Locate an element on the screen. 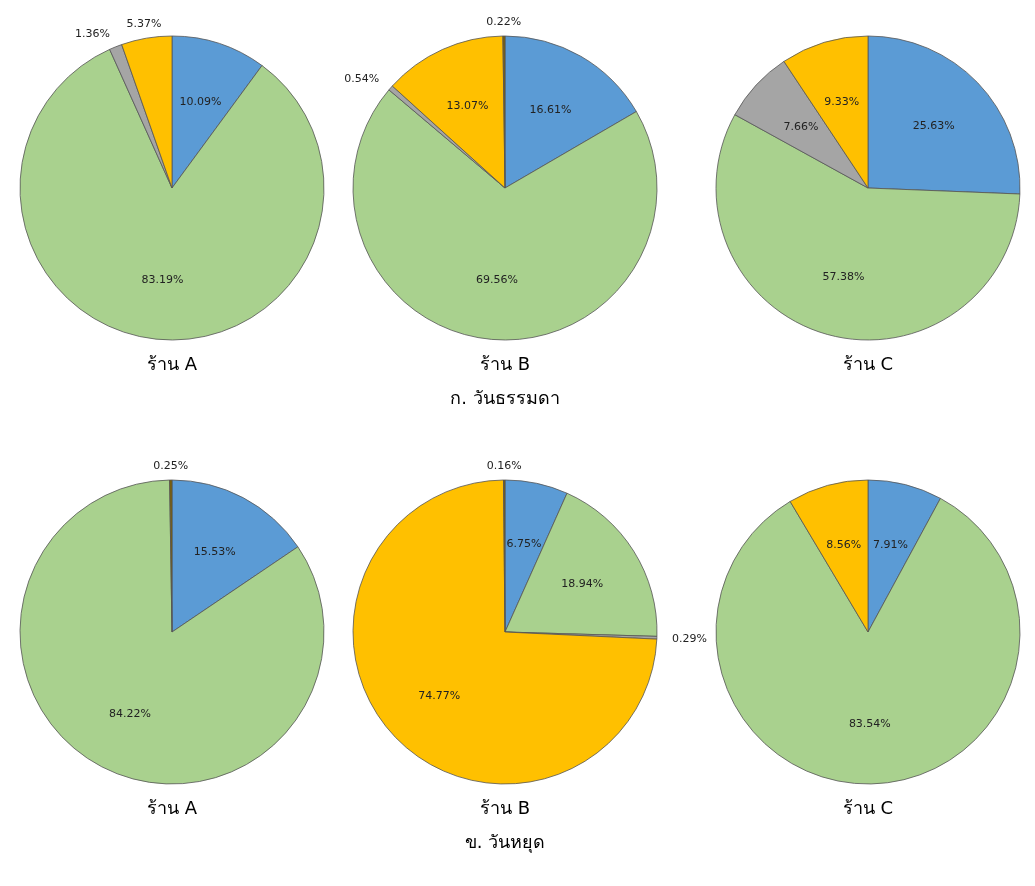 This screenshot has width=1035, height=886. data-label: 8.56% is located at coordinates (844, 545).